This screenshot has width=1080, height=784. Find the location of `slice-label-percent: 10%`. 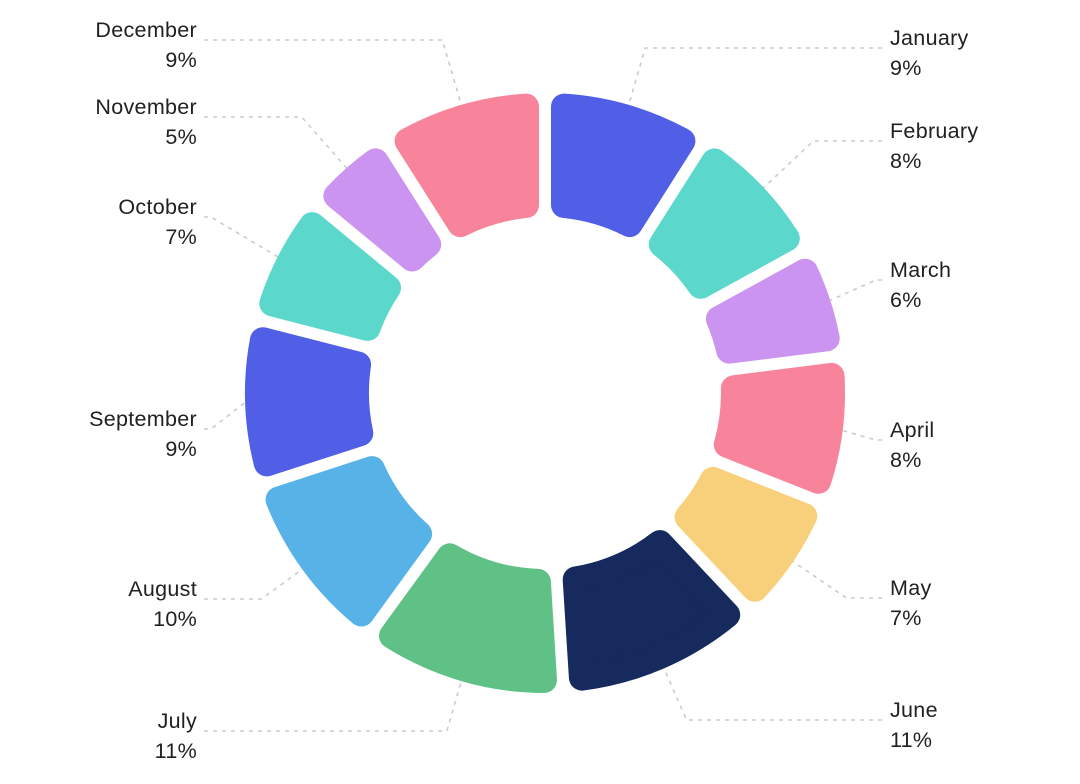

slice-label-percent: 10% is located at coordinates (175, 619).